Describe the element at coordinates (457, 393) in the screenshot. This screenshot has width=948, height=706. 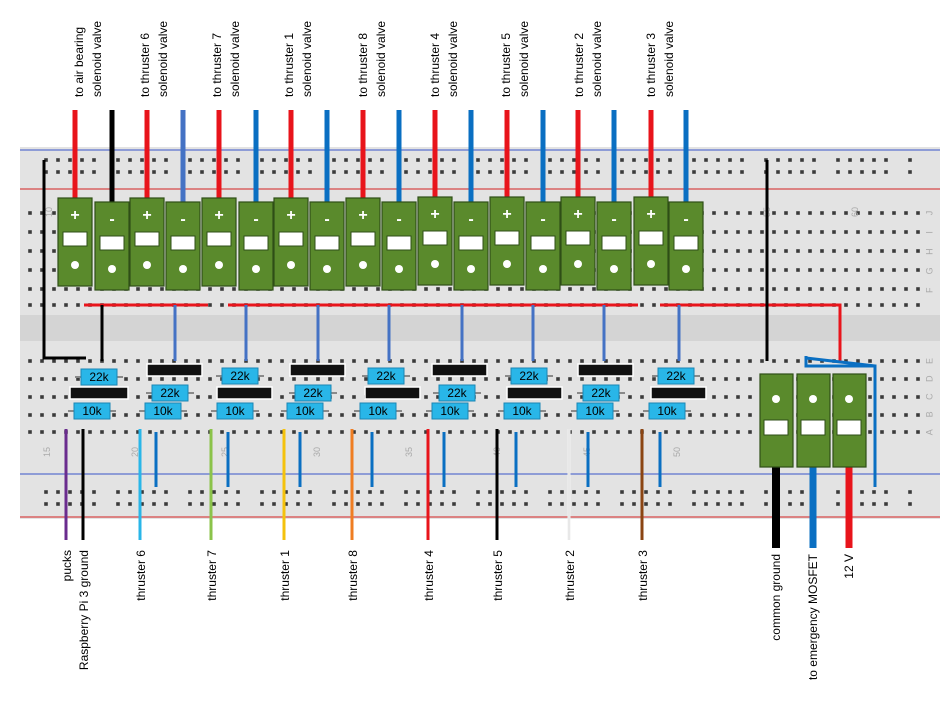
I see `resistor-22k: 22k` at that location.